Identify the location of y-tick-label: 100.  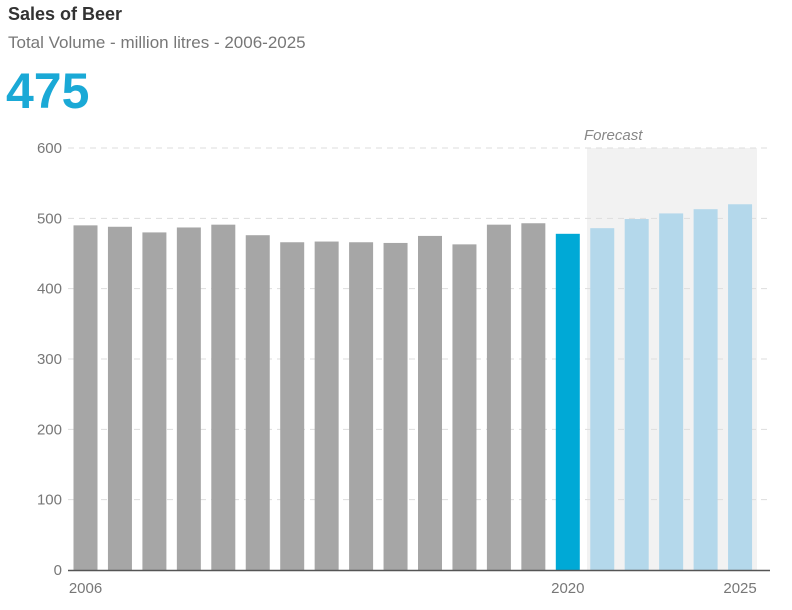
(49, 500).